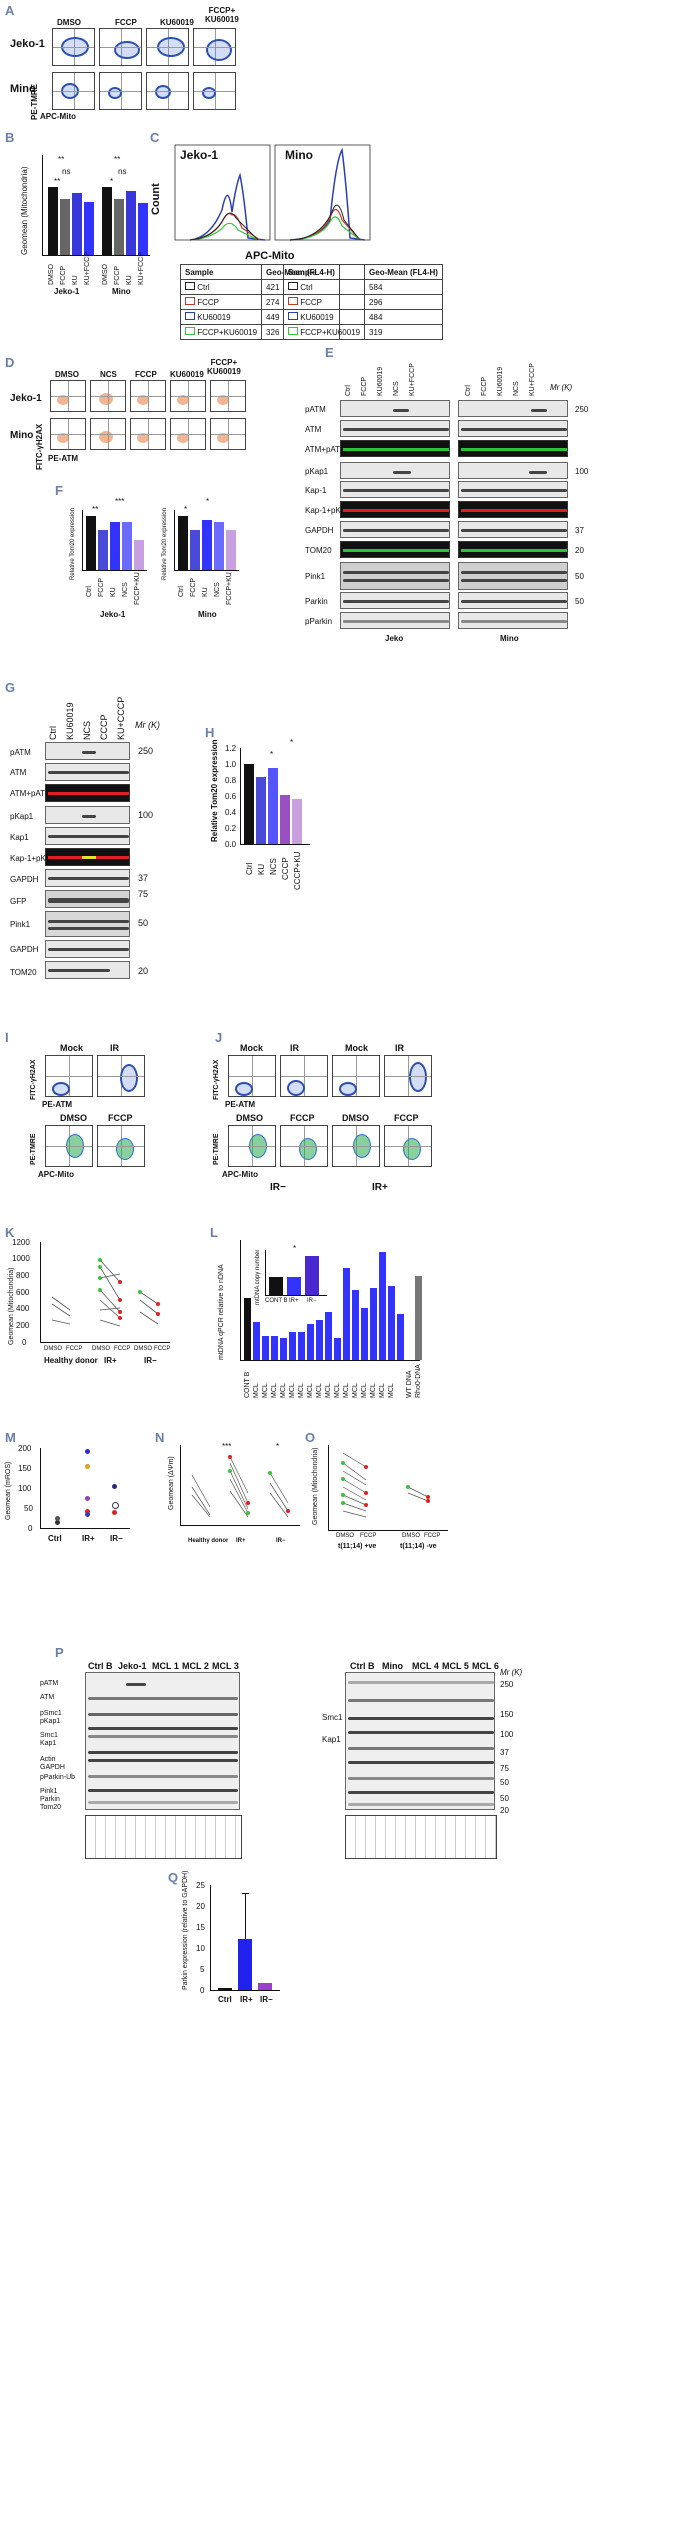 This screenshot has width=682, height=2541. I want to click on sig-label: ***, so click(120, 501).